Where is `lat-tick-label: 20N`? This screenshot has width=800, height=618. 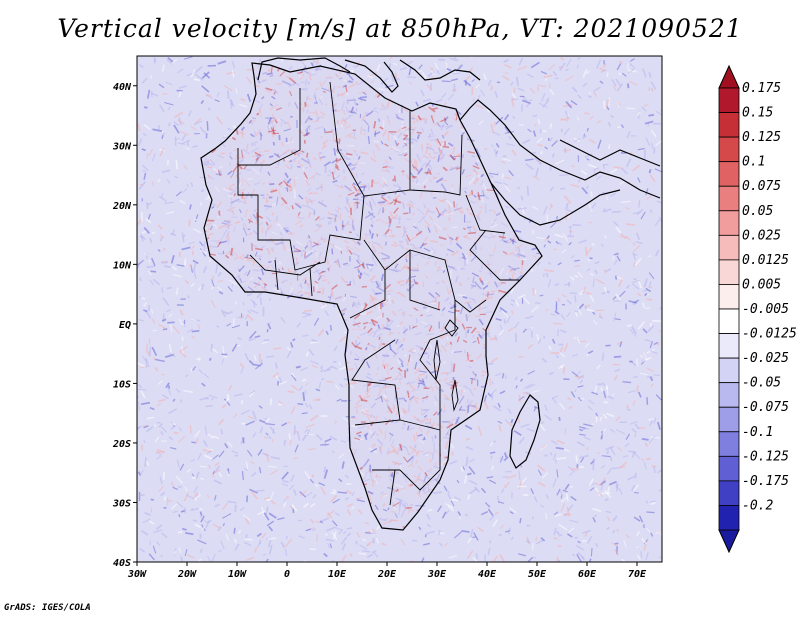 lat-tick-label: 20N is located at coordinates (122, 206).